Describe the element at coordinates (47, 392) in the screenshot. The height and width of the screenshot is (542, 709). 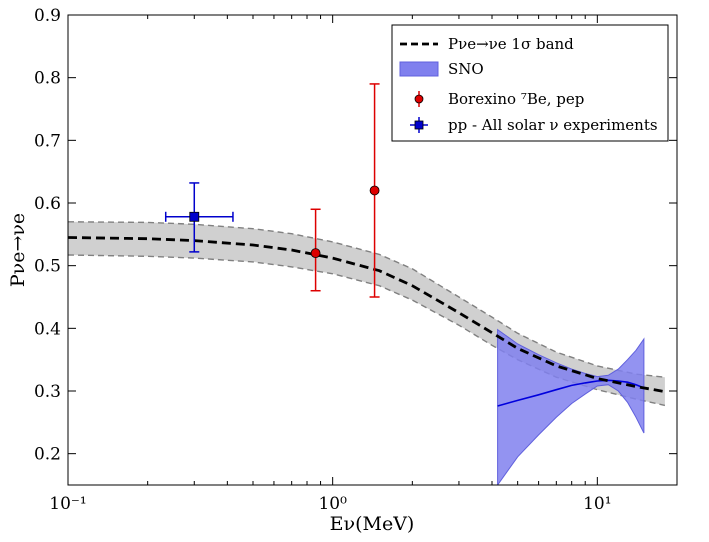
I see `y-tick-label-1: 0.3` at that location.